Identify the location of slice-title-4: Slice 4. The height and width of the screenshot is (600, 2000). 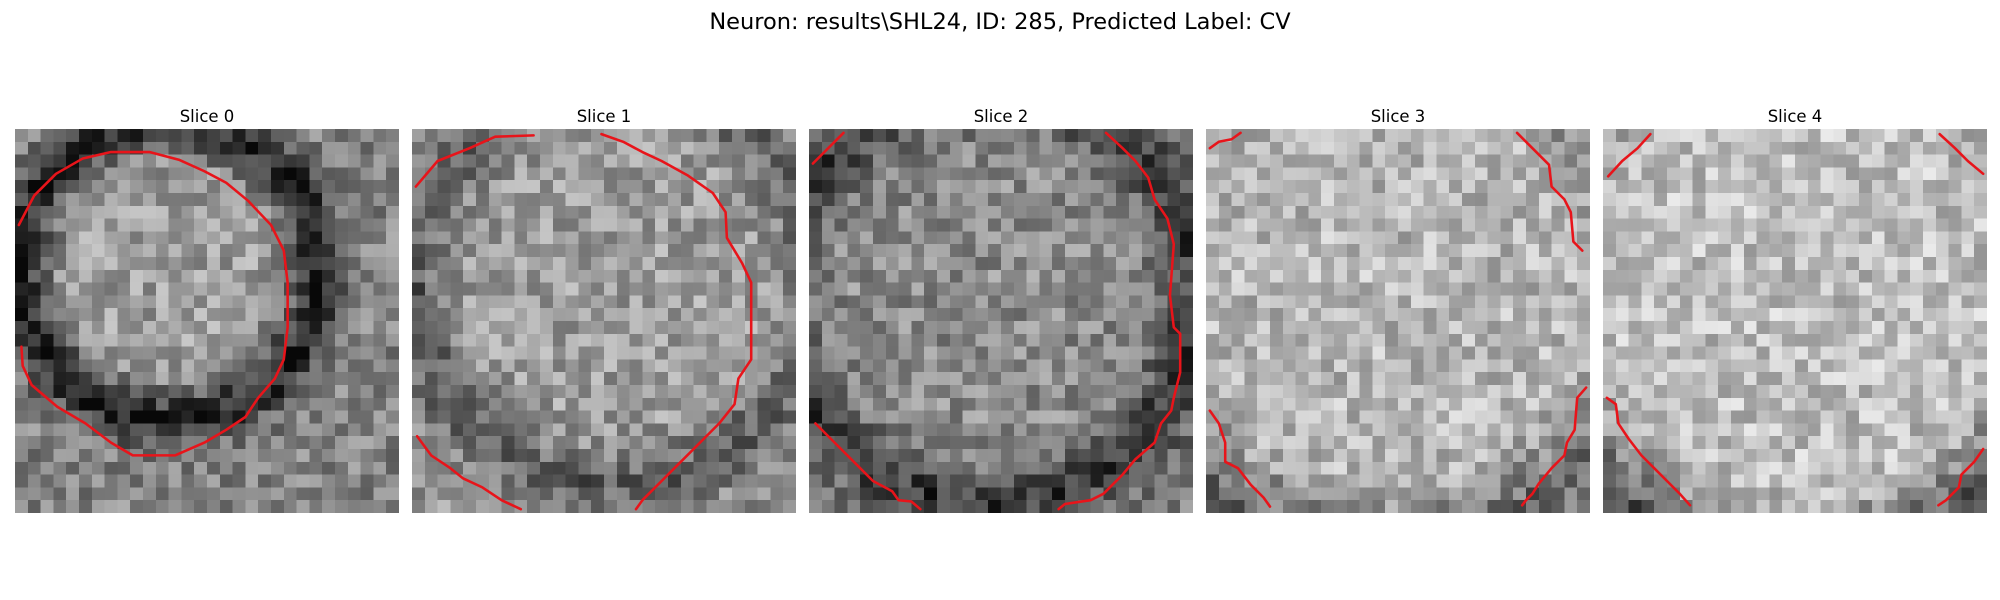
(1795, 118).